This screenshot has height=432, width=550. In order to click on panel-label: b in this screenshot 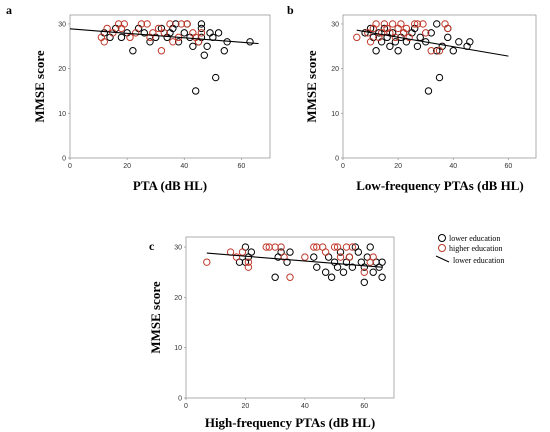, I will do `click(290, 10)`.